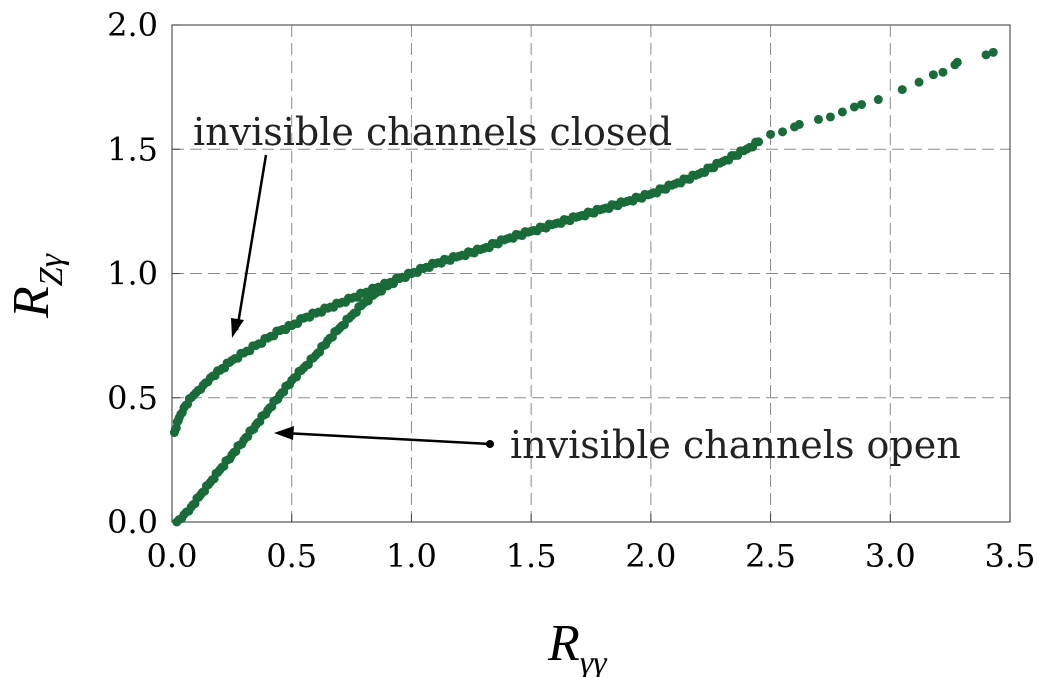 This screenshot has height=677, width=1038. Describe the element at coordinates (172, 556) in the screenshot. I see `x-tick-label: 0.0` at that location.